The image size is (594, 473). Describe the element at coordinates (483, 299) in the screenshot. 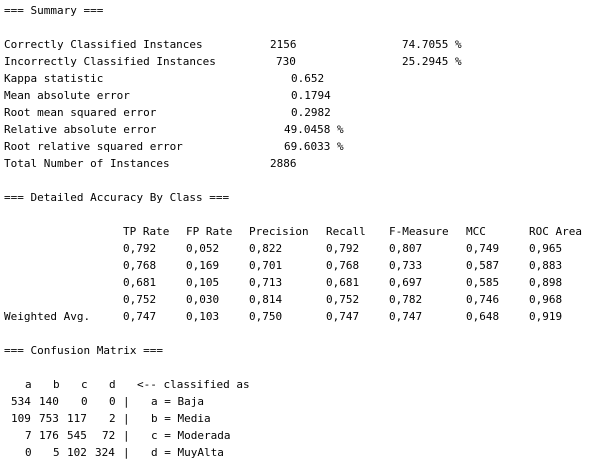

I see `accuracy-cell: 0,746` at that location.